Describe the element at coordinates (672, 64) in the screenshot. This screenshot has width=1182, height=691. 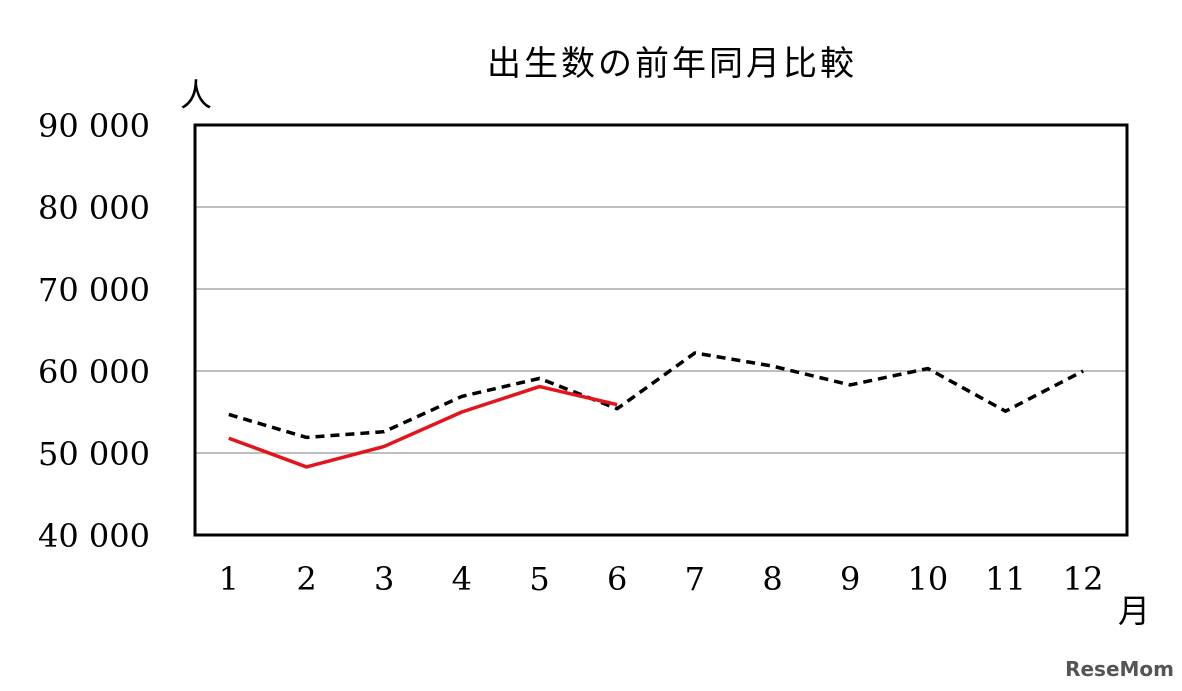
I see `chart-title: 出生数の前年同月比較` at that location.